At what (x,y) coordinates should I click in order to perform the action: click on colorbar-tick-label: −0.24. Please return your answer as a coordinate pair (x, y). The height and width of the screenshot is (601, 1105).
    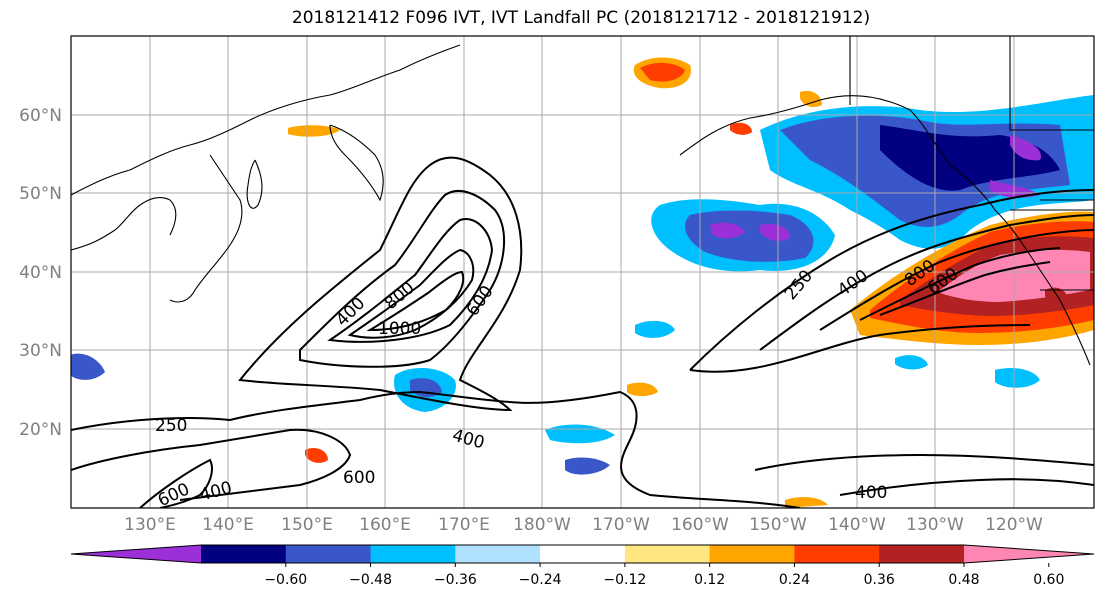
    Looking at the image, I should click on (540, 580).